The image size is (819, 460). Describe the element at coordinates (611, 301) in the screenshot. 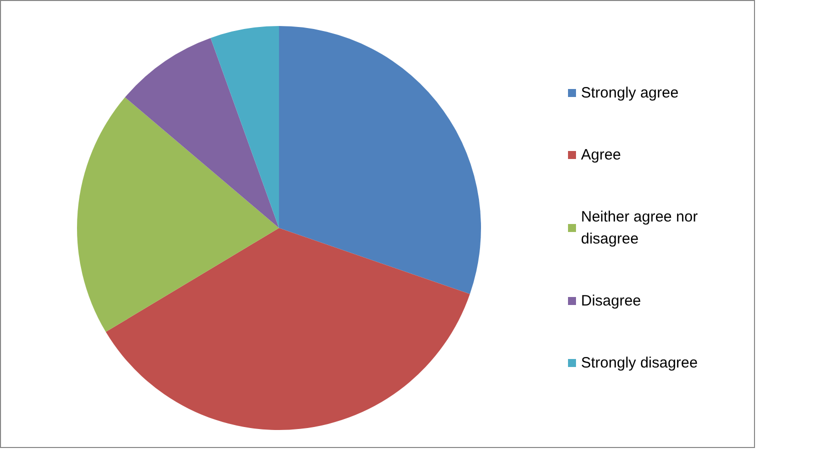

I see `legend-label: Disagree` at that location.